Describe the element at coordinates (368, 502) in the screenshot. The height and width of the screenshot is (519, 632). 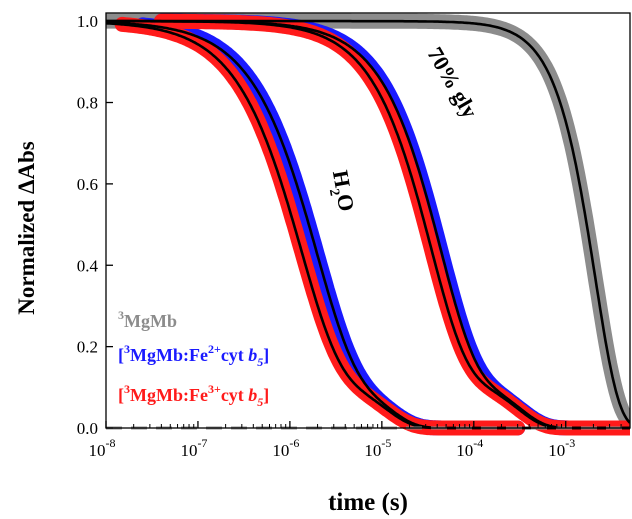
I see `x-axis-title: time (s)` at that location.